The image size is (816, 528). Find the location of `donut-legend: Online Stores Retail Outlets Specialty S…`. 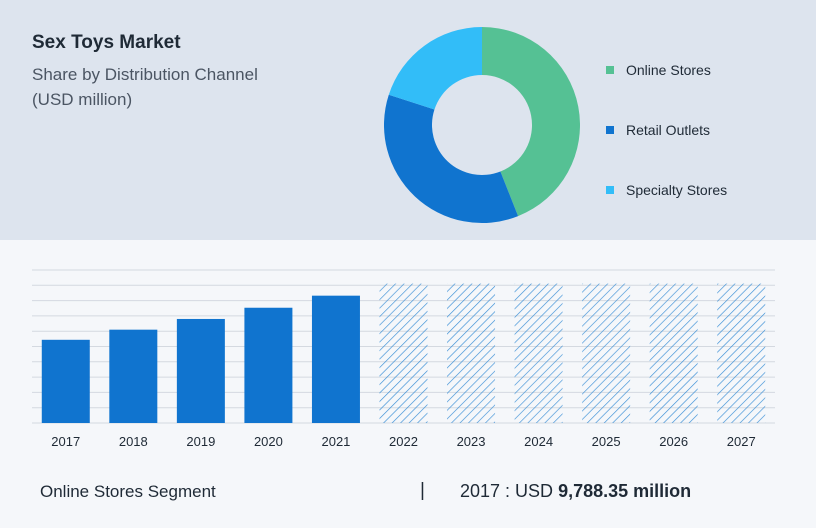

donut-legend: Online Stores Retail Outlets Specialty S… is located at coordinates (666, 148).